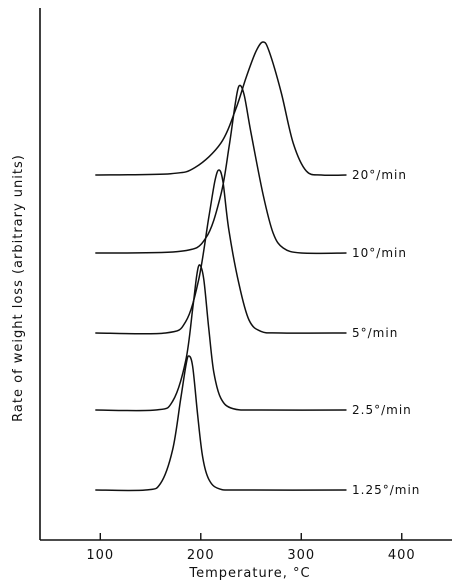  Describe the element at coordinates (402, 555) in the screenshot. I see `x-tick-label-400: 400` at that location.